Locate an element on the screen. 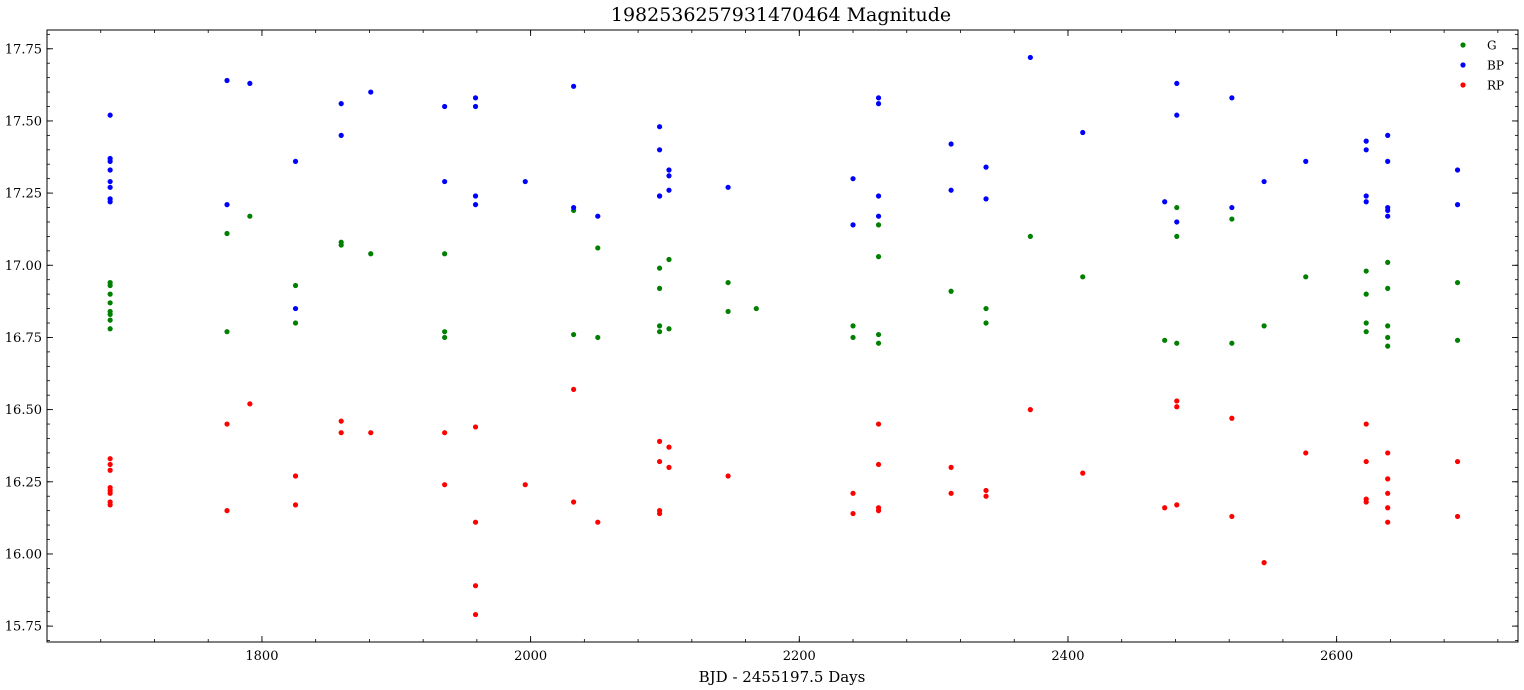 The width and height of the screenshot is (1524, 690). legend: G BP RP is located at coordinates (1482, 66).